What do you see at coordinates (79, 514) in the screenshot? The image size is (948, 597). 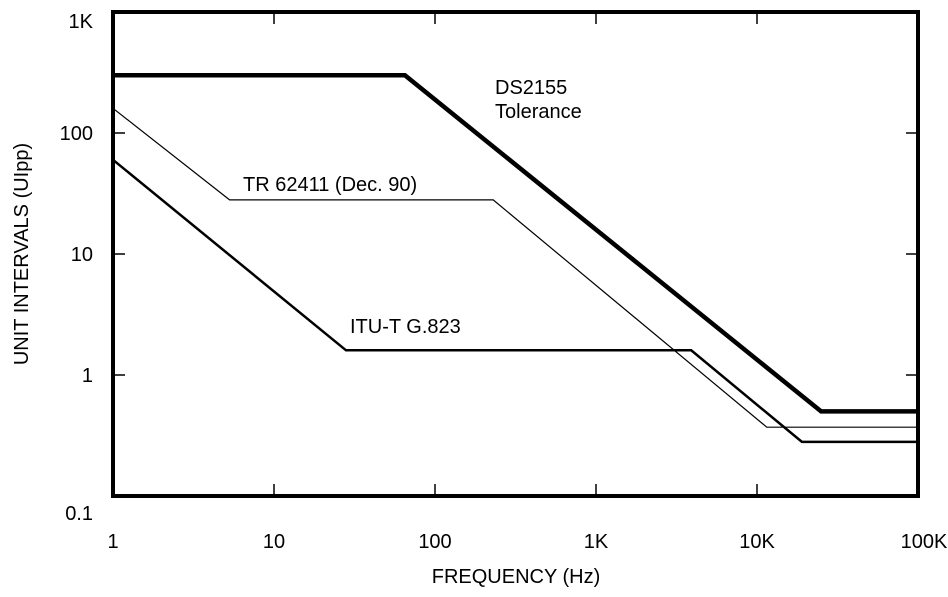 I see `y-tick-label-0: 0.1` at bounding box center [79, 514].